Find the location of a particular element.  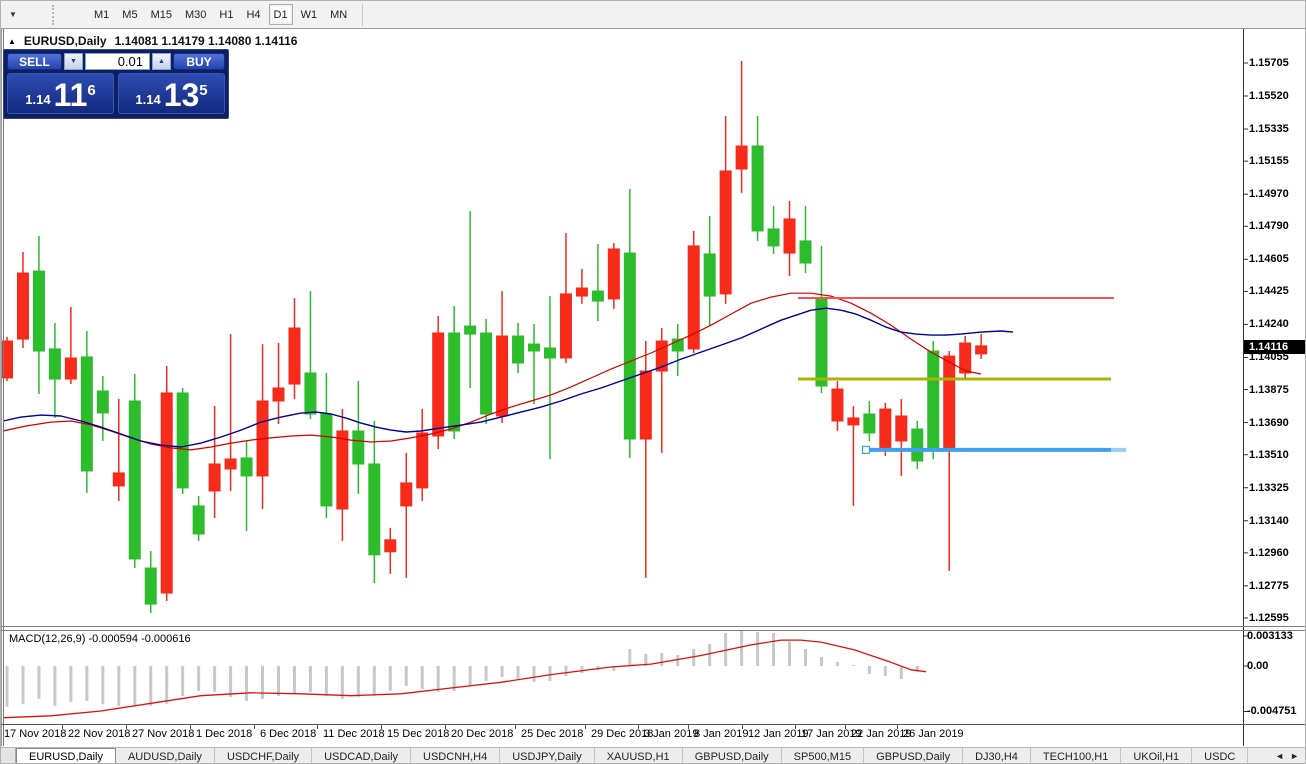

chart-tab-xauusd-h1: XAUUSD,H1 is located at coordinates (638, 755).